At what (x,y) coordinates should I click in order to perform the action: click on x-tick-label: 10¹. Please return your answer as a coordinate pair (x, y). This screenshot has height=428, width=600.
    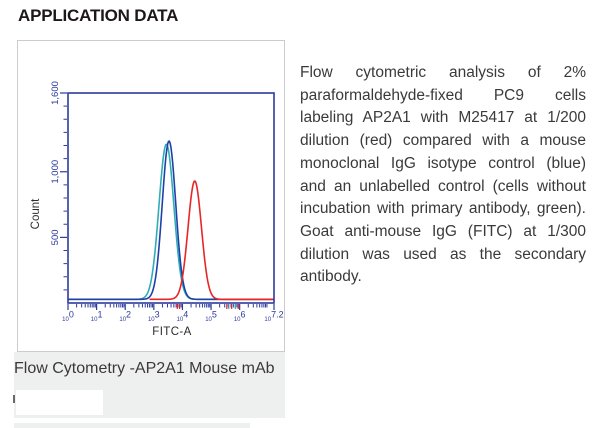
    Looking at the image, I should click on (97, 317).